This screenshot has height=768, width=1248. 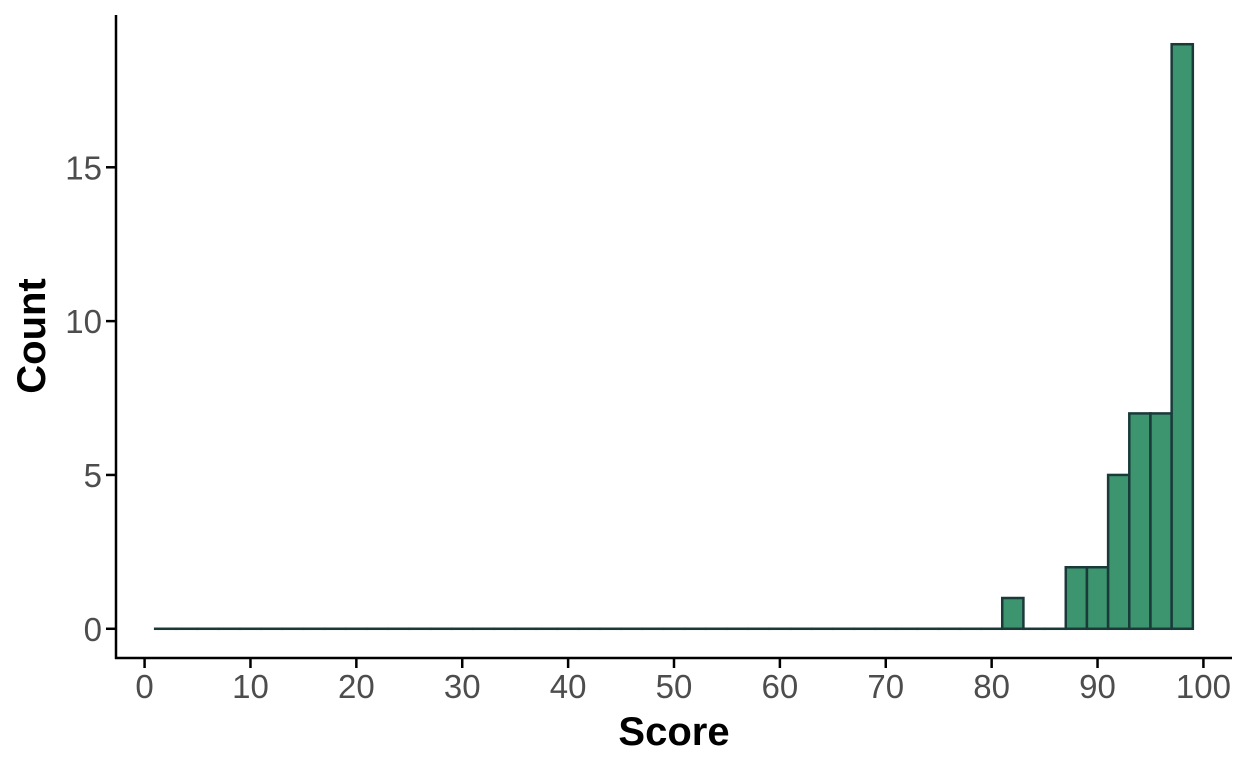 I want to click on y-tick-label: 0, so click(x=93, y=629).